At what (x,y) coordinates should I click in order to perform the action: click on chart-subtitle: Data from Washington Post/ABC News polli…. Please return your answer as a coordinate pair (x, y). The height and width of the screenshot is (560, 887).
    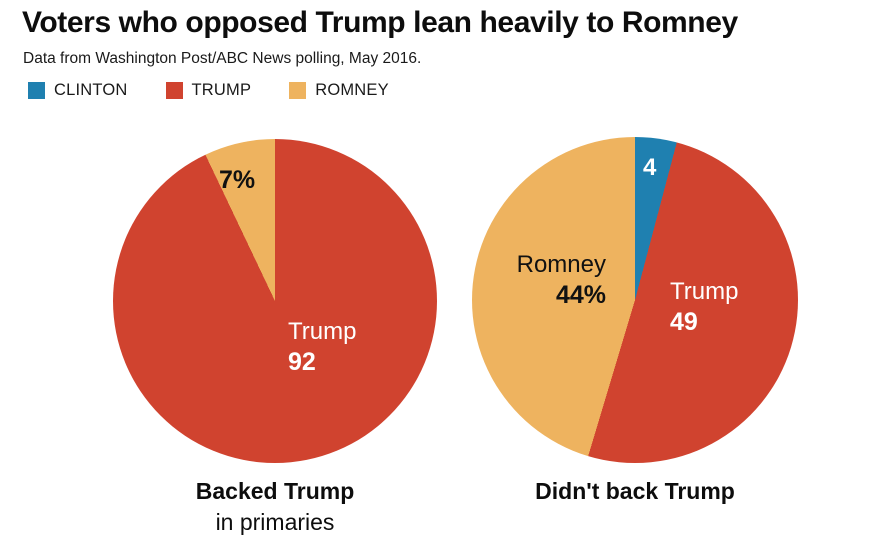
    Looking at the image, I should click on (222, 58).